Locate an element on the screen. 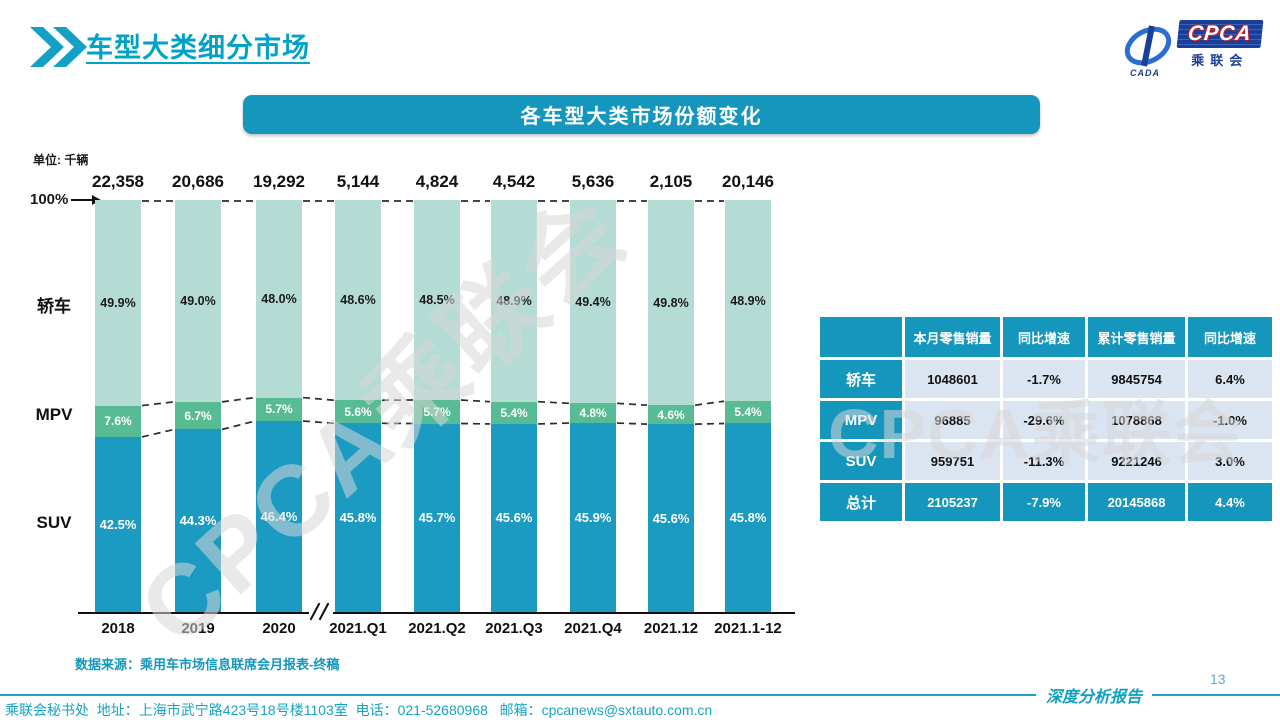 The width and height of the screenshot is (1280, 720). bar-2021.Q3: 48.9% 5.4% 45.6% is located at coordinates (514, 406).